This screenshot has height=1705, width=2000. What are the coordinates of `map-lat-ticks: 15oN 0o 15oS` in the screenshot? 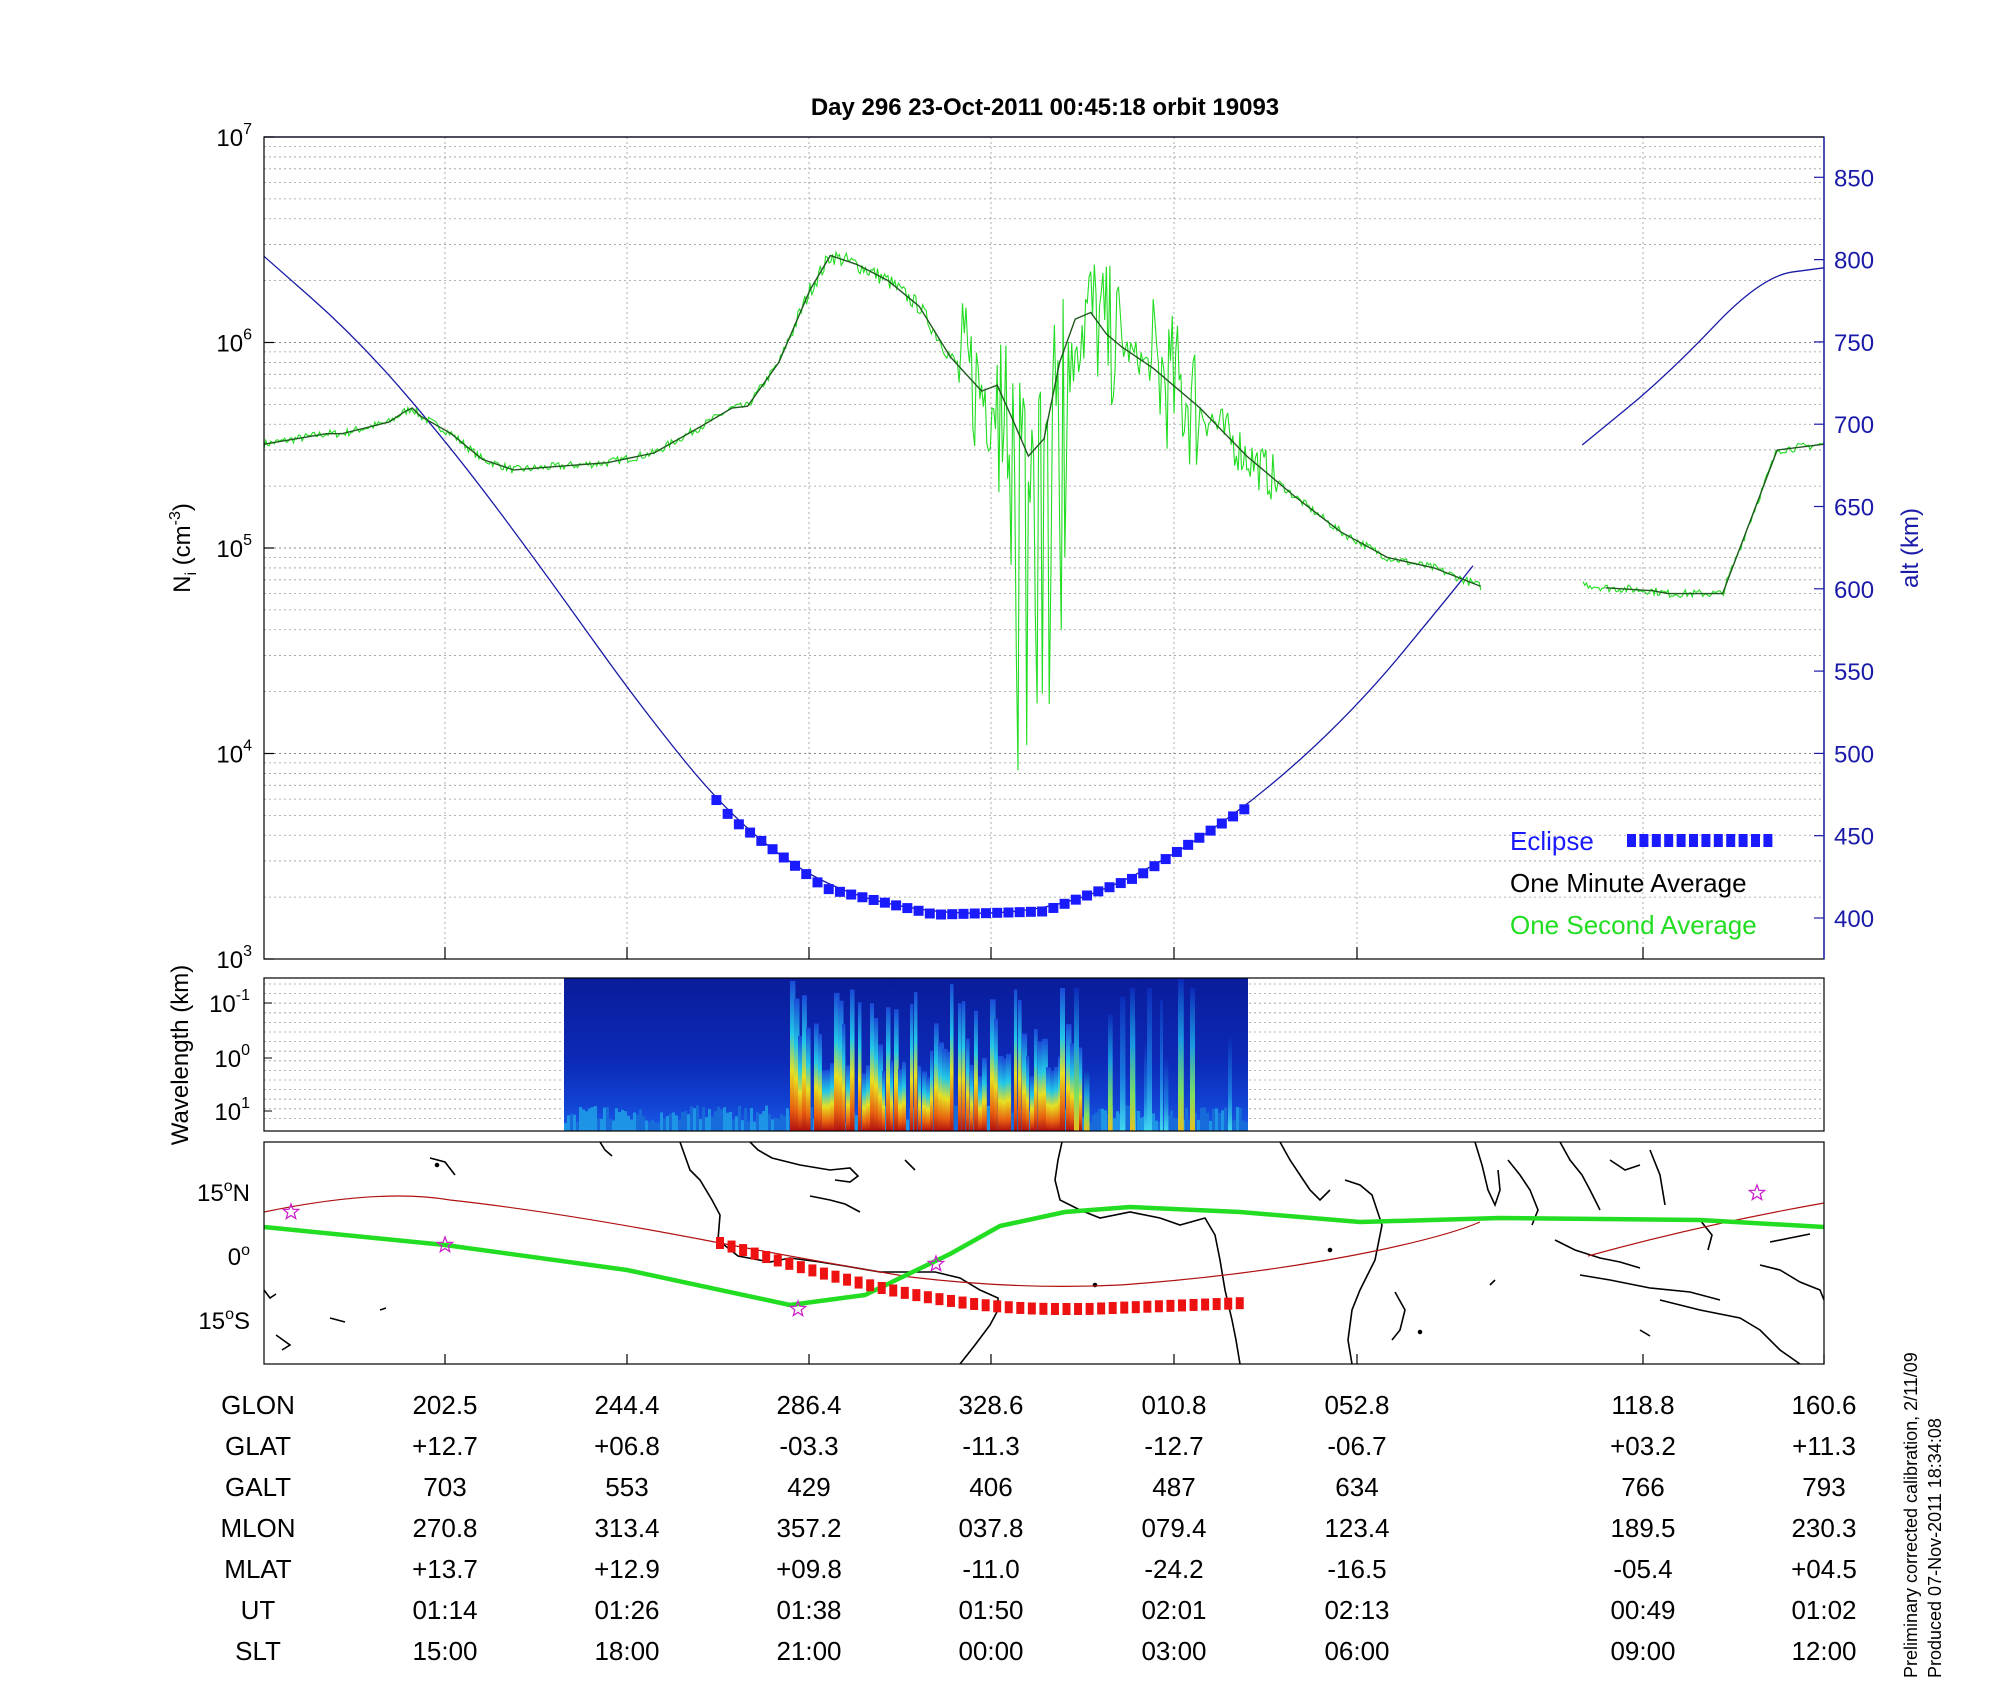 It's located at (223, 1256).